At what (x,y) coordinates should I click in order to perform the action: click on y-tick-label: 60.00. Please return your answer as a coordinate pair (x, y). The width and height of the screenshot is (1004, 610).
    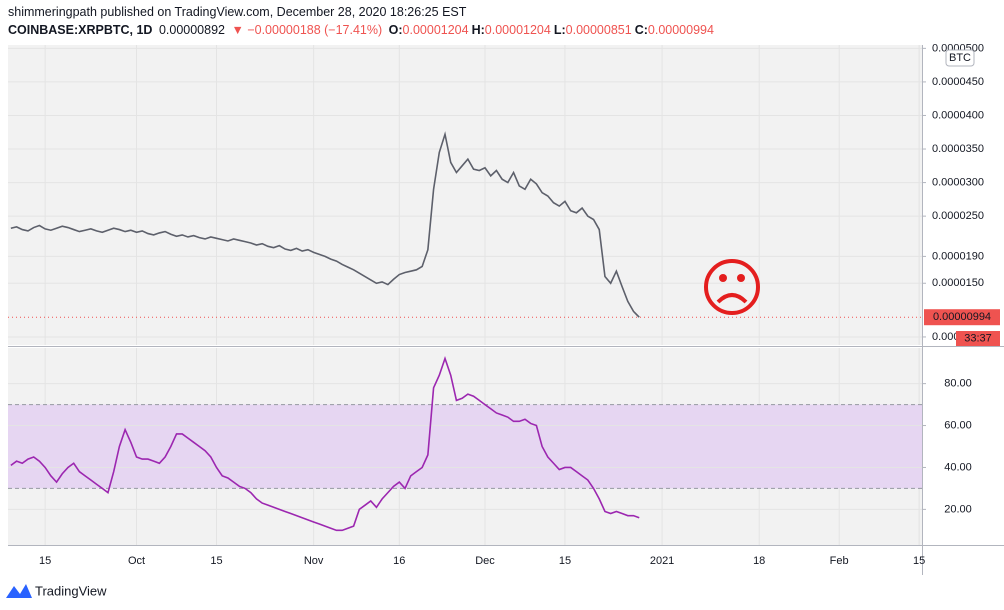
    Looking at the image, I should click on (958, 425).